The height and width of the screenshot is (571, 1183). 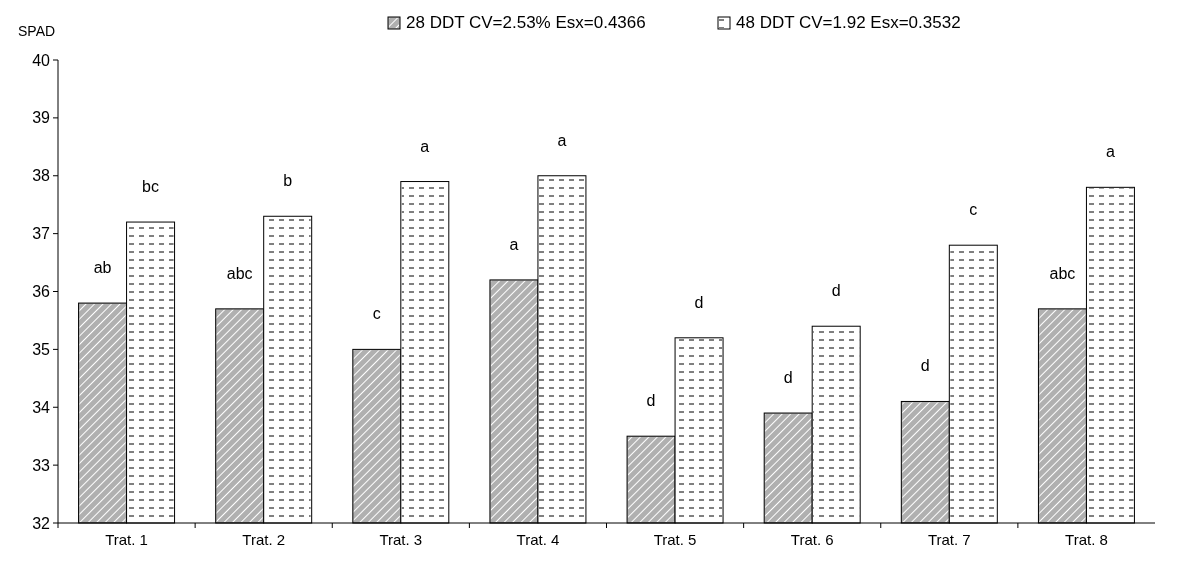 What do you see at coordinates (41, 465) in the screenshot?
I see `y-tick-label: 33` at bounding box center [41, 465].